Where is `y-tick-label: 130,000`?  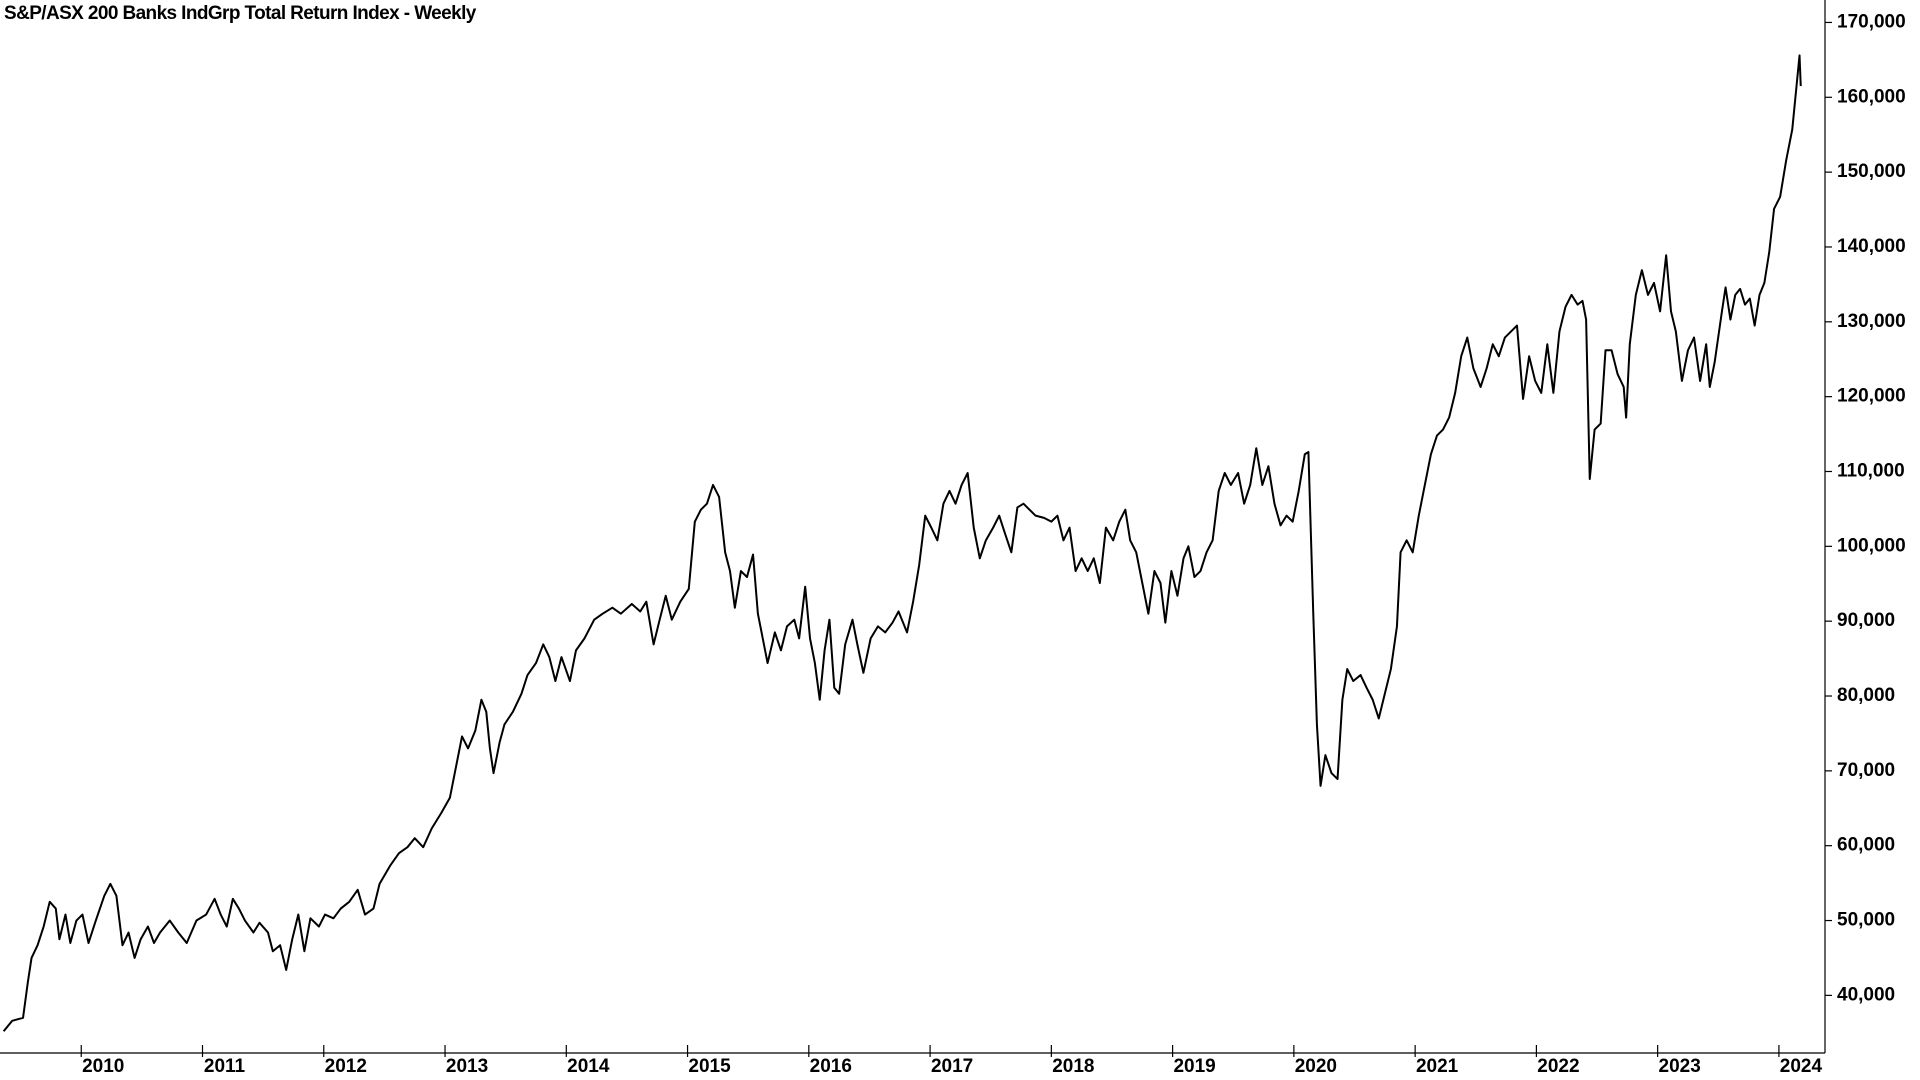 y-tick-label: 130,000 is located at coordinates (1871, 321).